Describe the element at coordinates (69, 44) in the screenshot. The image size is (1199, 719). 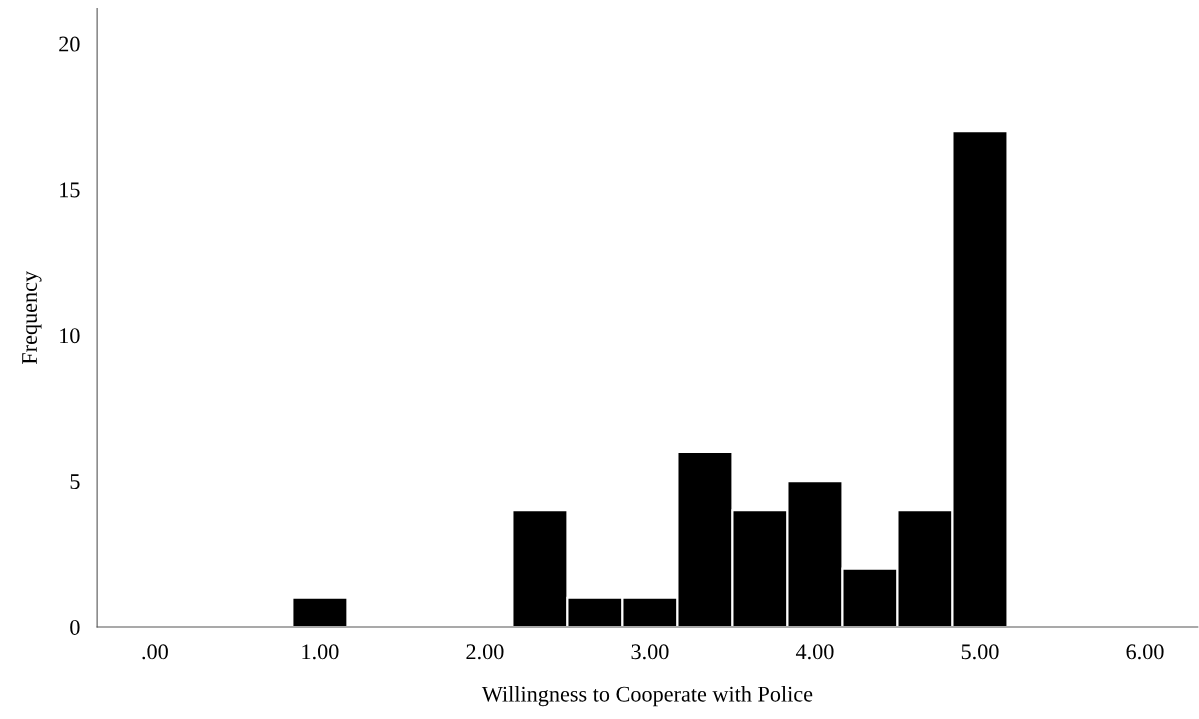
I see `y-tick-label: 20` at that location.